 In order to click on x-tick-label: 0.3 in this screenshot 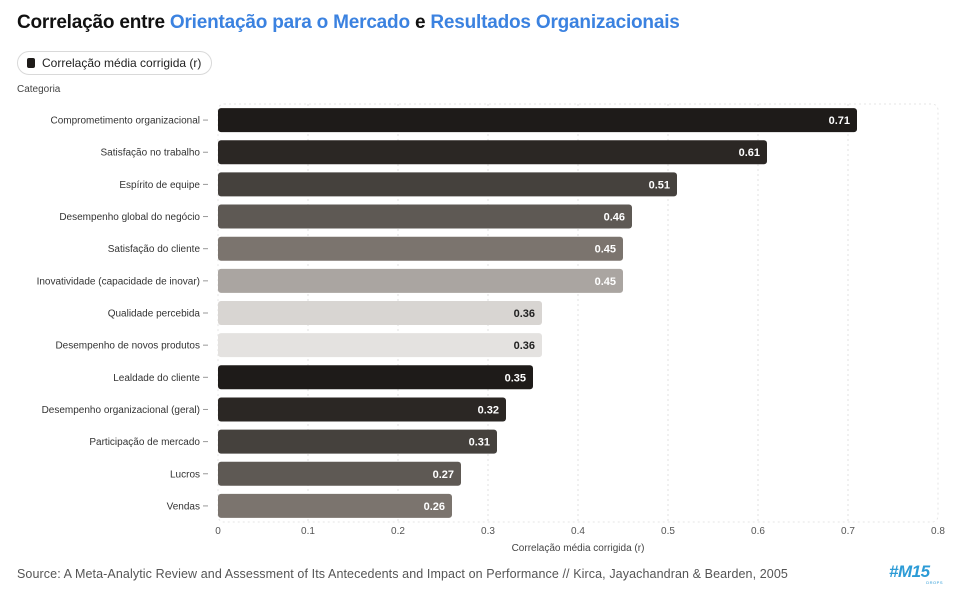, I will do `click(488, 531)`.